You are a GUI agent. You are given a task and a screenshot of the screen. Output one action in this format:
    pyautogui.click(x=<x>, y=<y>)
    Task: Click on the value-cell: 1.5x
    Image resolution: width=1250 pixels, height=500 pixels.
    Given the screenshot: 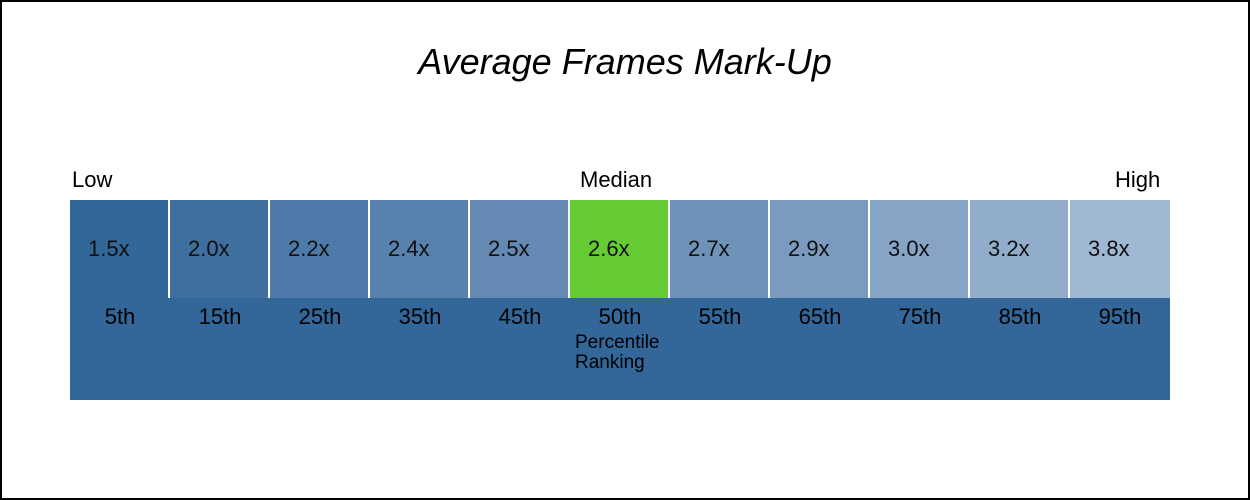 What is the action you would take?
    pyautogui.click(x=120, y=249)
    